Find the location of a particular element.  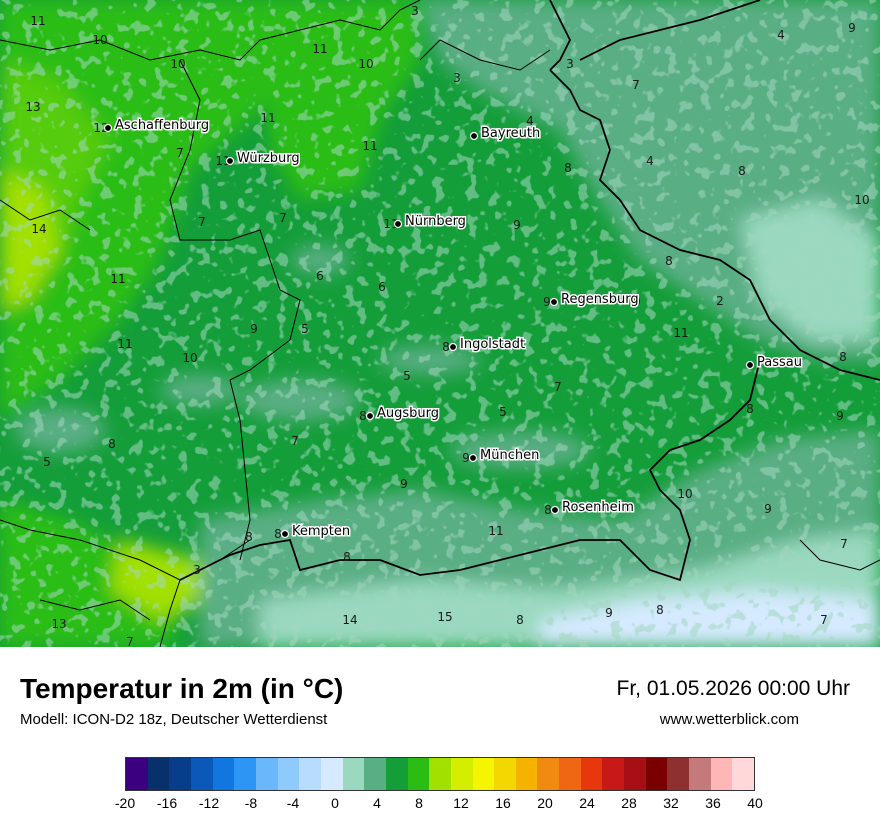

city-label: Aschaffenburg is located at coordinates (162, 125).